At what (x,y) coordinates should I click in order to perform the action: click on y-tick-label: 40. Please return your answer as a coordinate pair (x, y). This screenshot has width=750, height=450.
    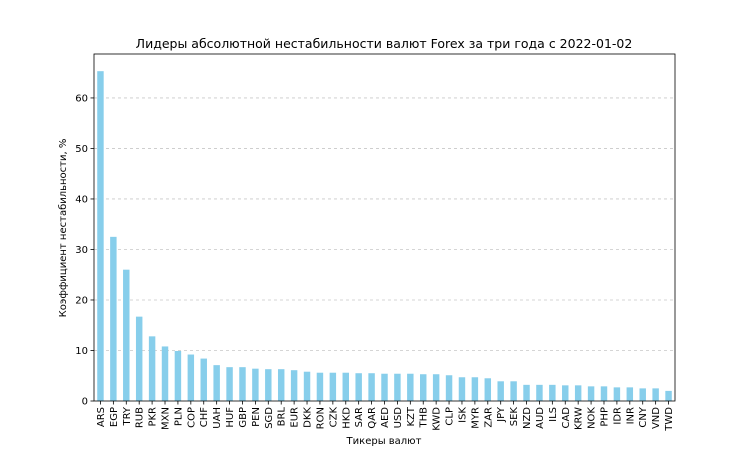
    Looking at the image, I should click on (81, 199).